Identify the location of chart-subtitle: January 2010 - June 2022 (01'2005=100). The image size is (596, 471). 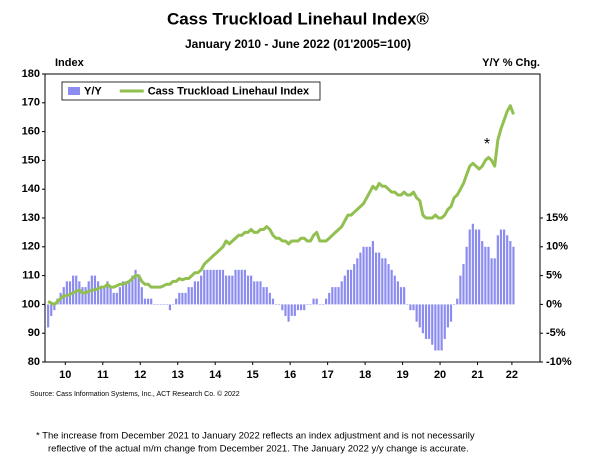
(298, 44).